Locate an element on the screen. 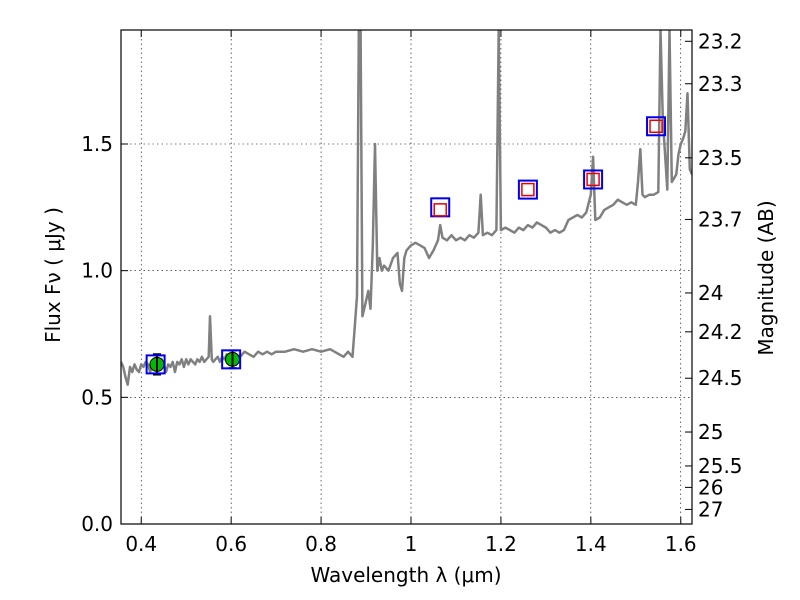  y-tick-label: 1.0 is located at coordinates (97, 271).